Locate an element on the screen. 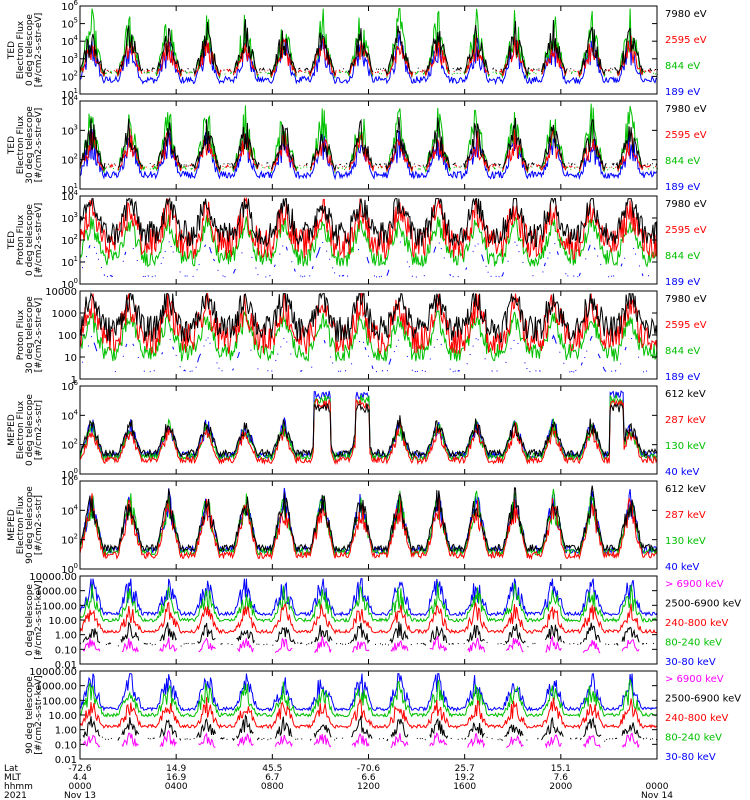 Image resolution: width=750 pixels, height=800 pixels. legend-entry: 2500-6900 keV is located at coordinates (703, 604).